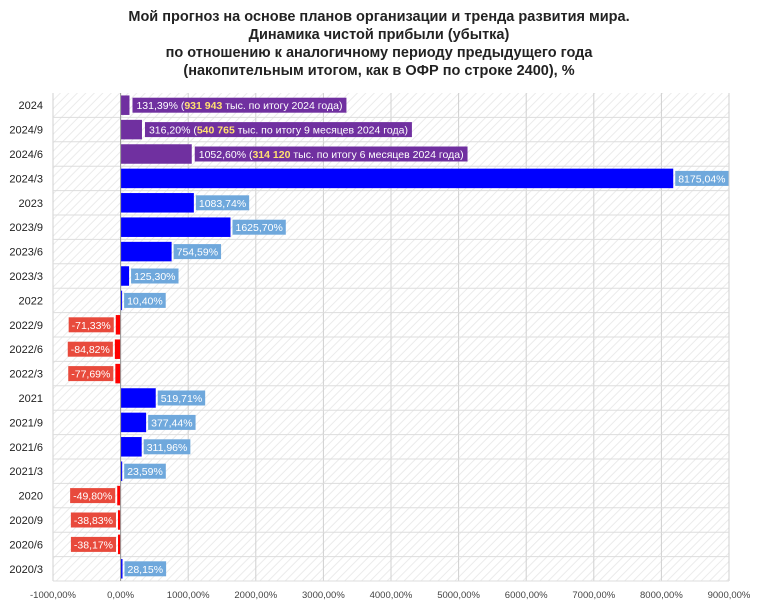 This screenshot has width=758, height=607. Describe the element at coordinates (458, 595) in the screenshot. I see `x-tick-label: 5000,00%` at that location.